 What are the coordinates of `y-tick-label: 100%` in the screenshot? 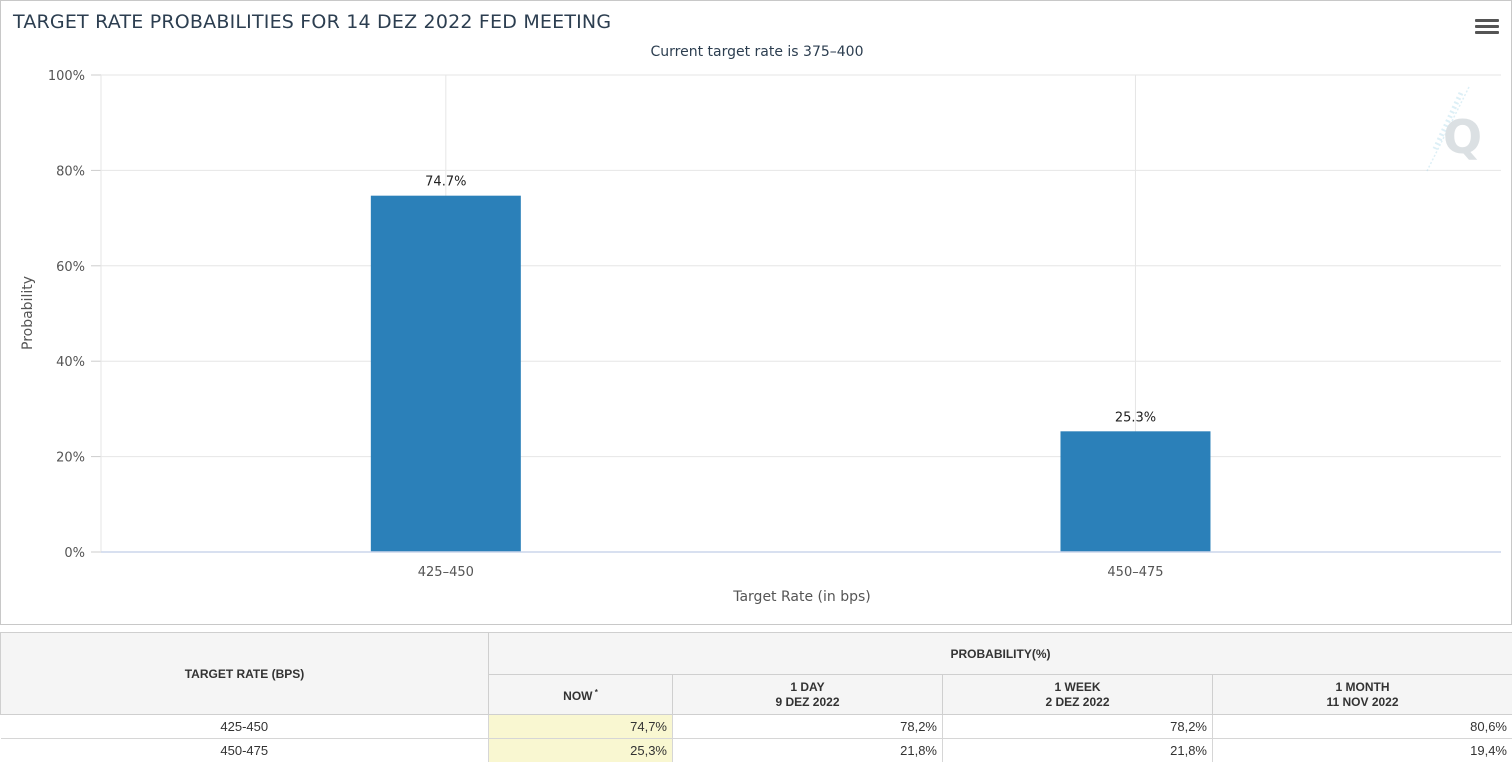 It's located at (66, 76).